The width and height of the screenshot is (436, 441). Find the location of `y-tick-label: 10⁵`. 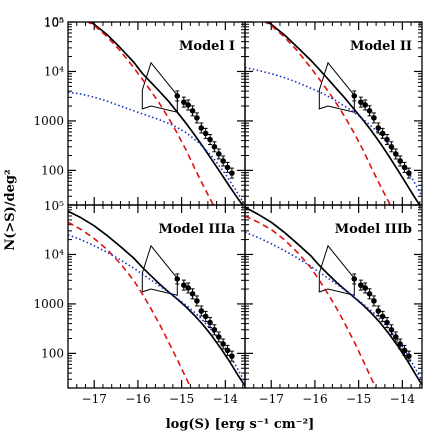

y-tick-label: 10⁵ is located at coordinates (54, 22).